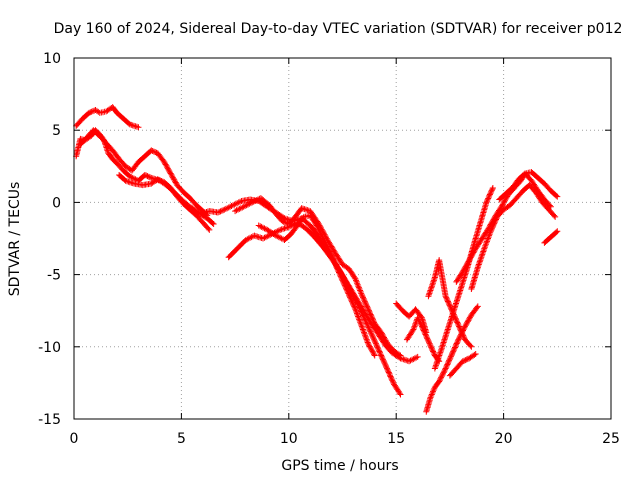 The height and width of the screenshot is (480, 640). Describe the element at coordinates (56, 203) in the screenshot. I see `y-tick-label: 0` at that location.